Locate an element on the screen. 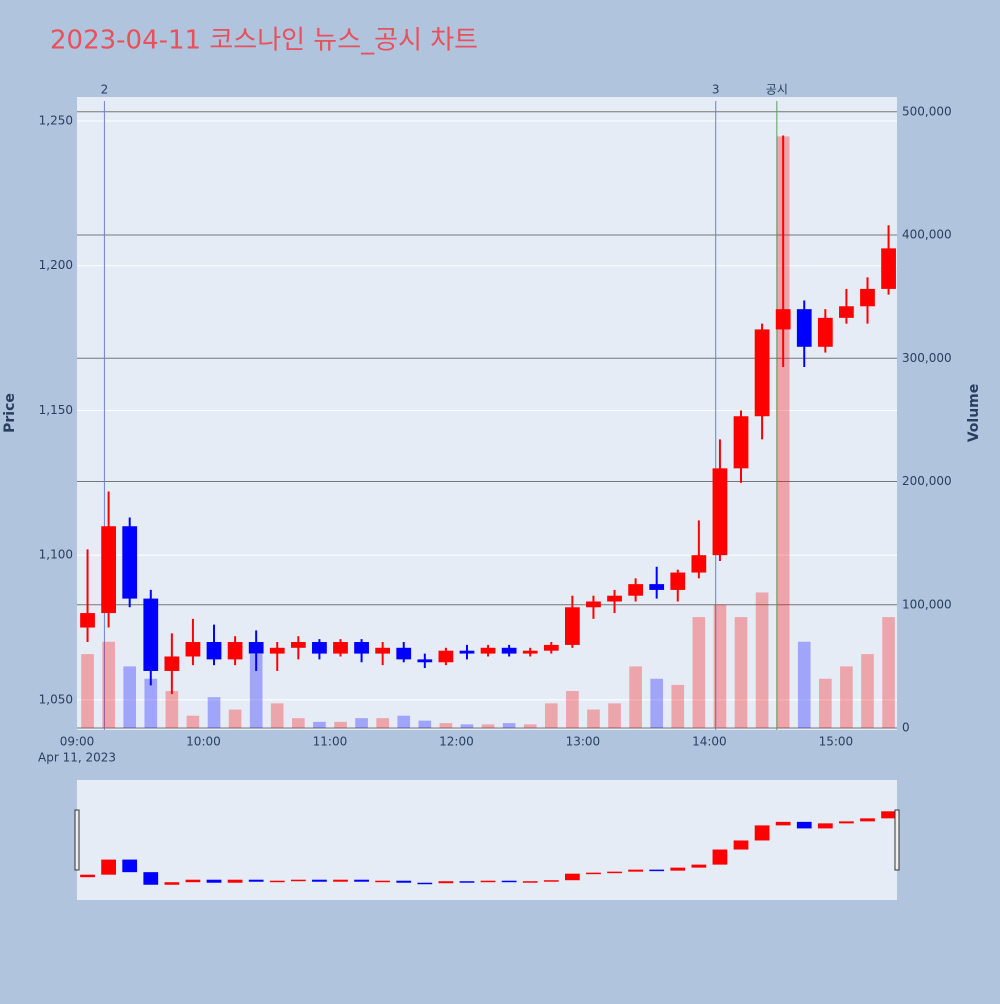 Image resolution: width=1000 pixels, height=1004 pixels. x-tick-label: 10:00 is located at coordinates (203, 742).